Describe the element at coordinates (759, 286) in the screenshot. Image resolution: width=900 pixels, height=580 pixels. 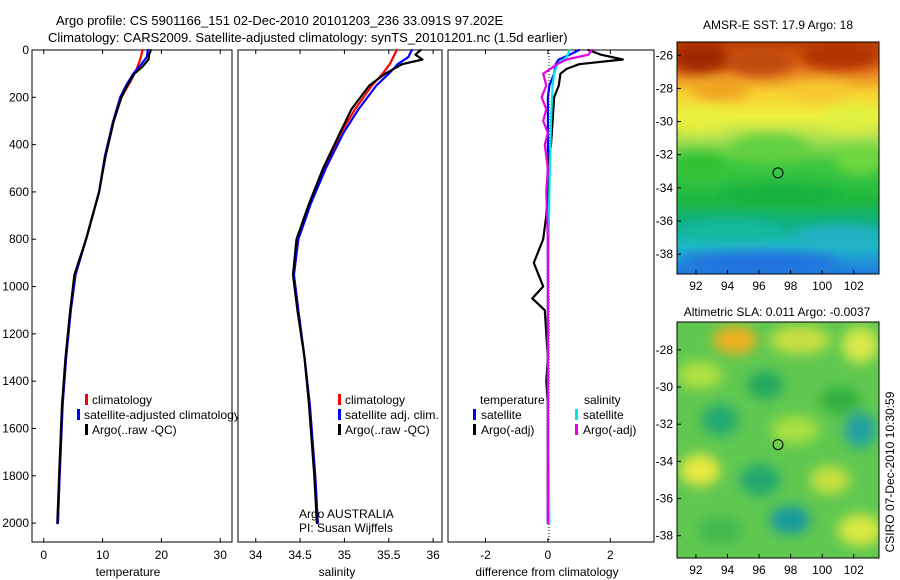
I see `sst-longitude-tick-label-96: 96` at that location.